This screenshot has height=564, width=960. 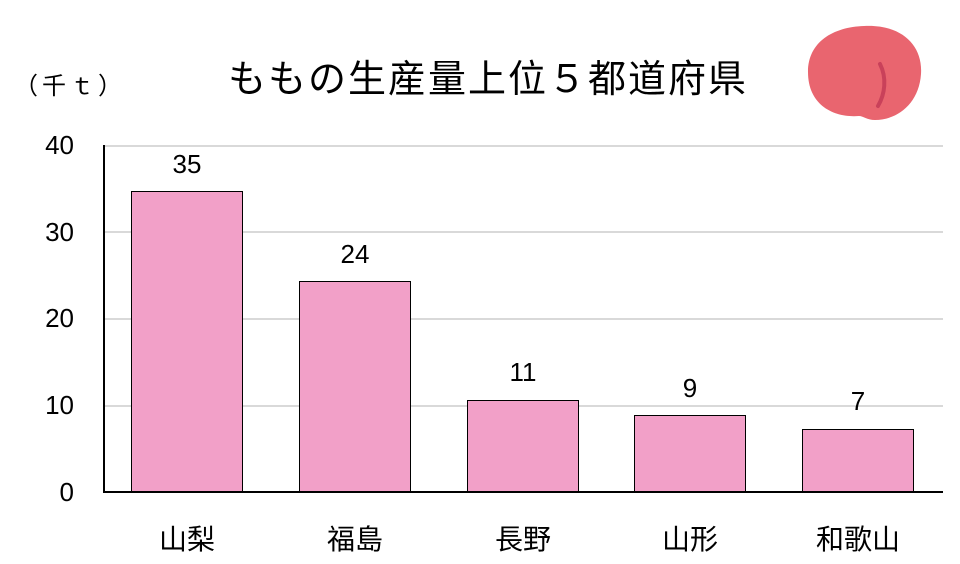 I want to click on y-tick-40: 40, so click(x=59, y=145).